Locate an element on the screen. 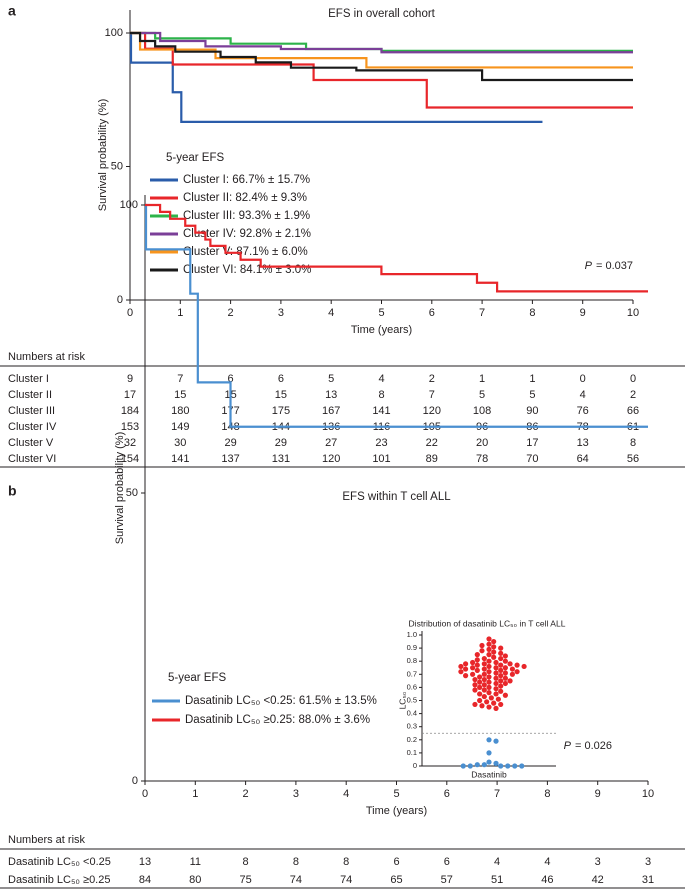 Image resolution: width=685 pixels, height=889 pixels. risk-count: 84 is located at coordinates (145, 880).